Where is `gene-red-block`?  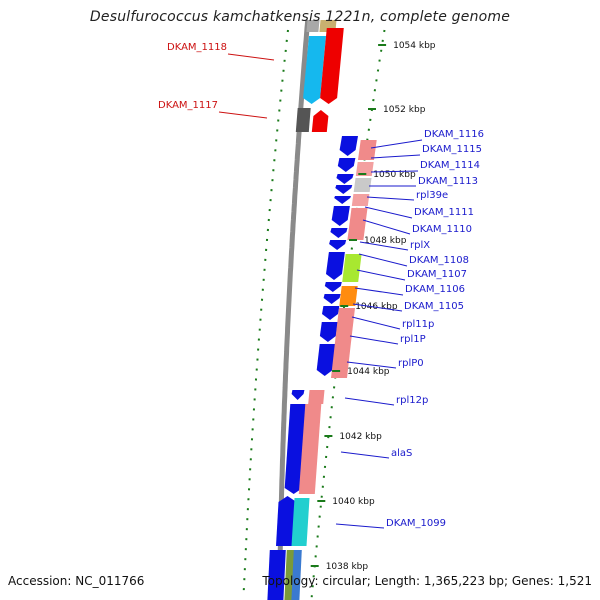 gene-red-block is located at coordinates (332, 66).